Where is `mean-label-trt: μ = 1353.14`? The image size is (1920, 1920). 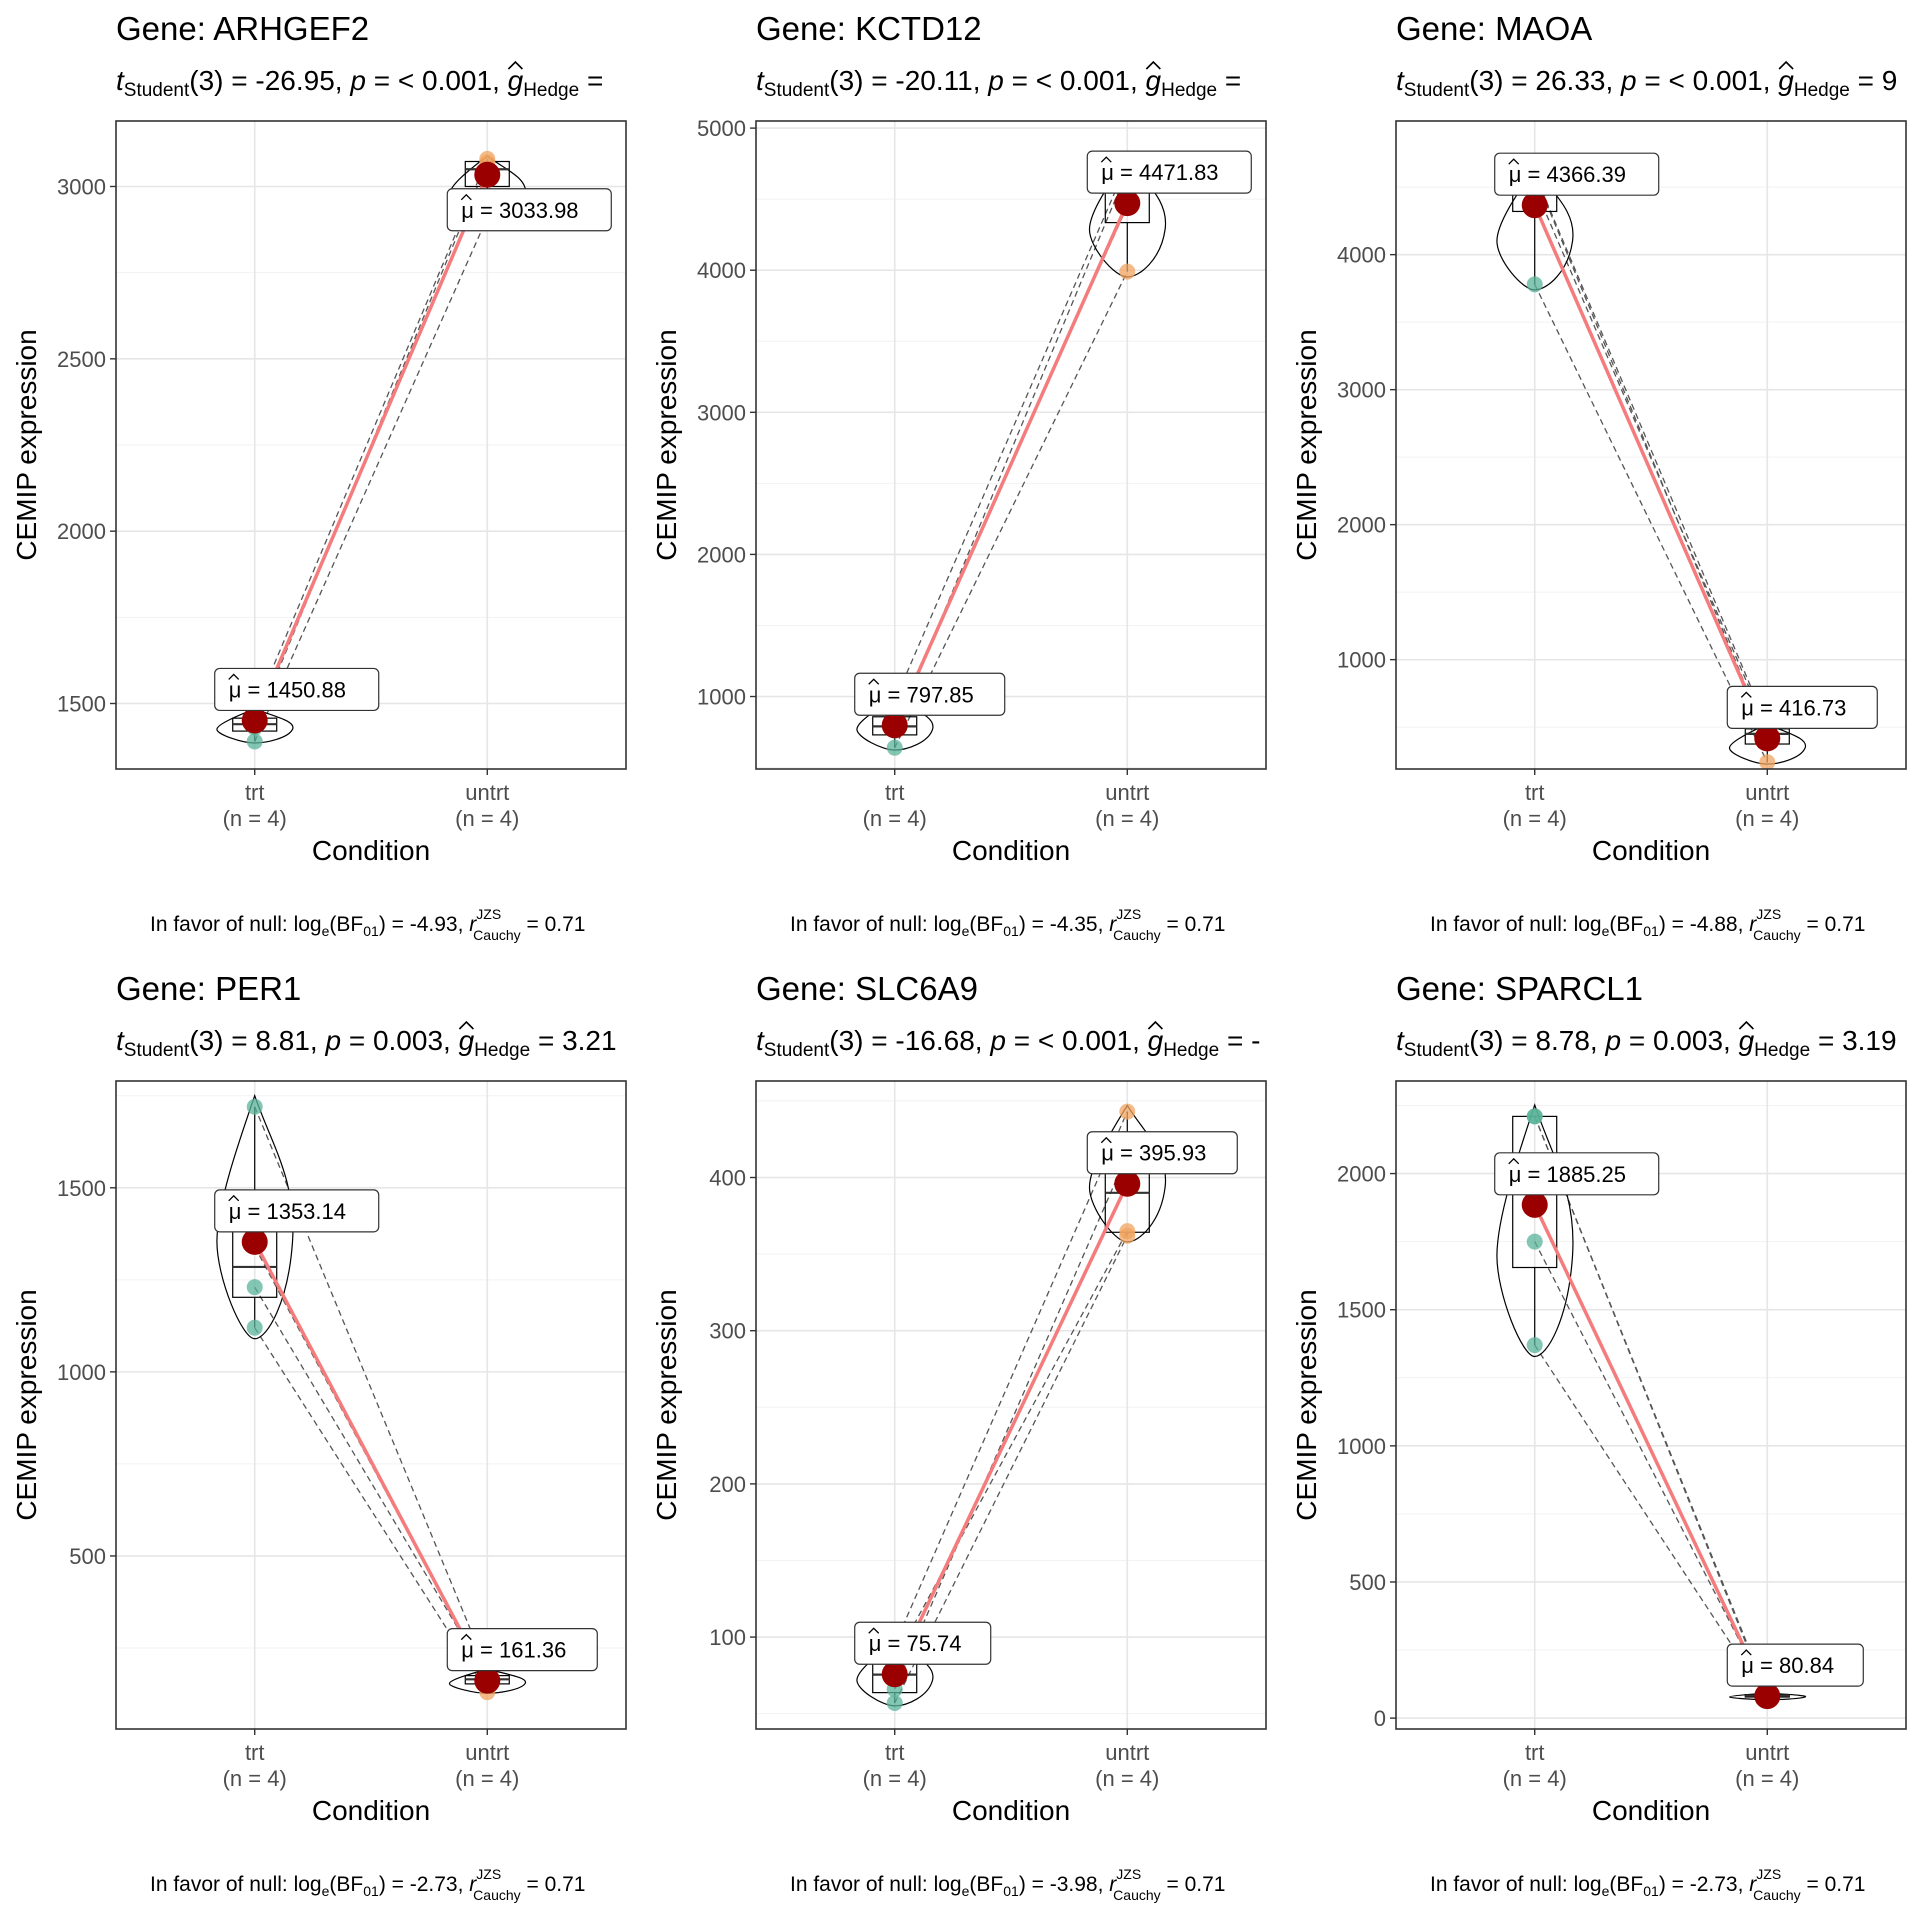 mean-label-trt: μ = 1353.14 is located at coordinates (297, 1211).